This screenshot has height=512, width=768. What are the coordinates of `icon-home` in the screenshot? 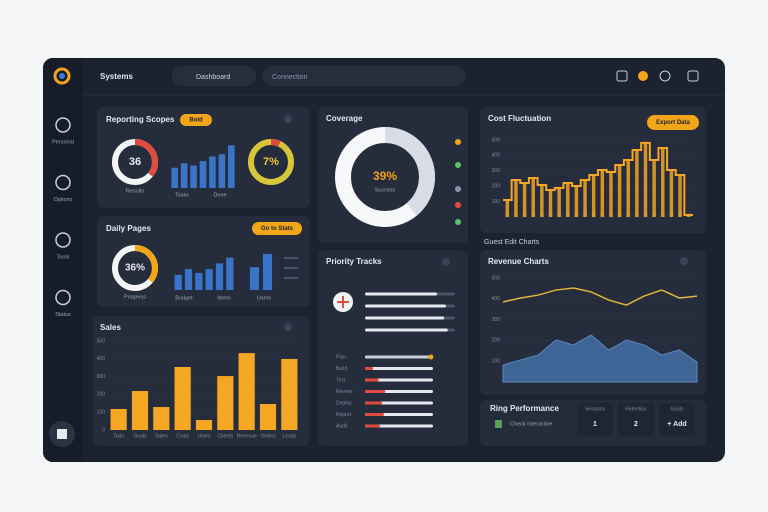 It's located at (622, 76).